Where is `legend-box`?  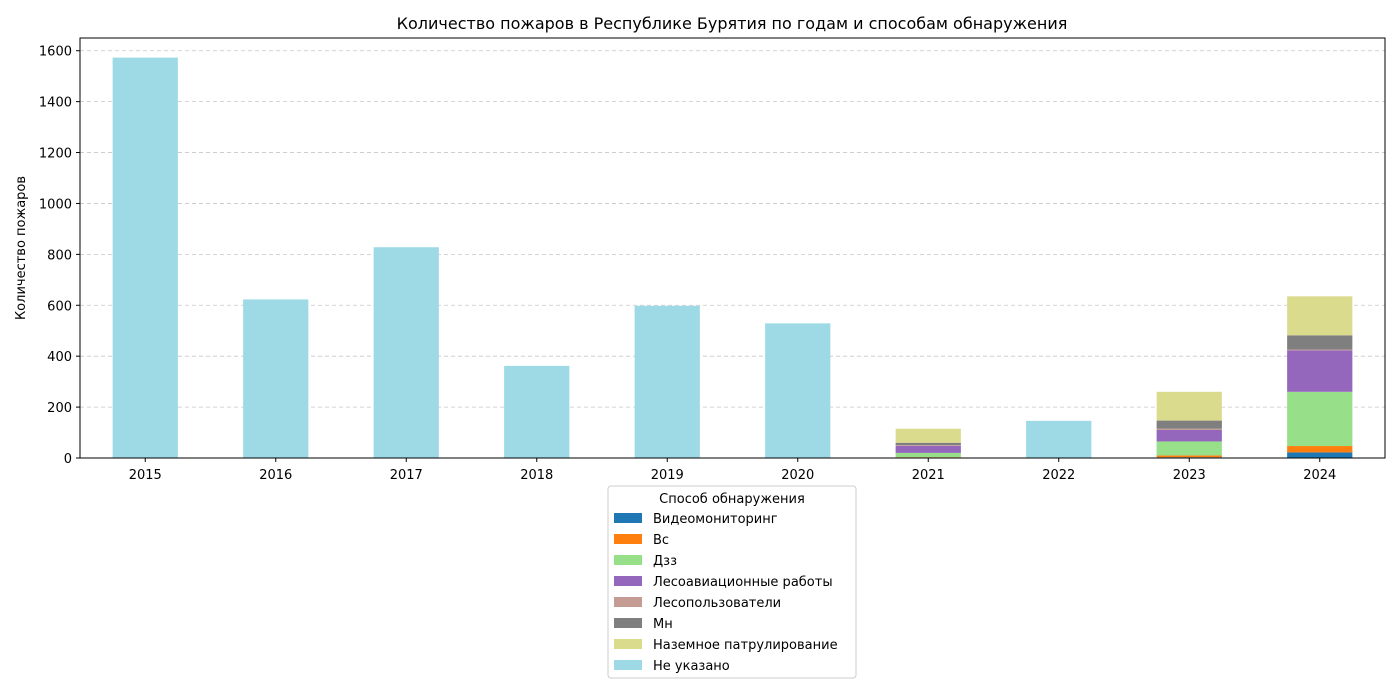
legend-box is located at coordinates (732, 582).